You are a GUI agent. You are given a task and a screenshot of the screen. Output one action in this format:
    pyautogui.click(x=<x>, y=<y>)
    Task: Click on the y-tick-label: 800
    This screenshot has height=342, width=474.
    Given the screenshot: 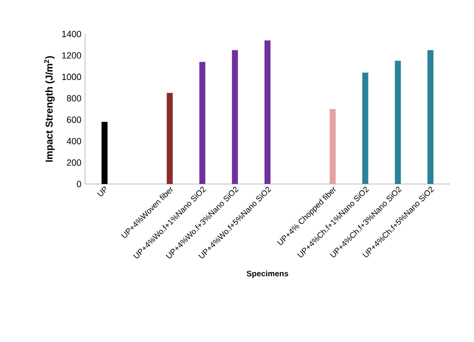 What is the action you would take?
    pyautogui.click(x=74, y=98)
    